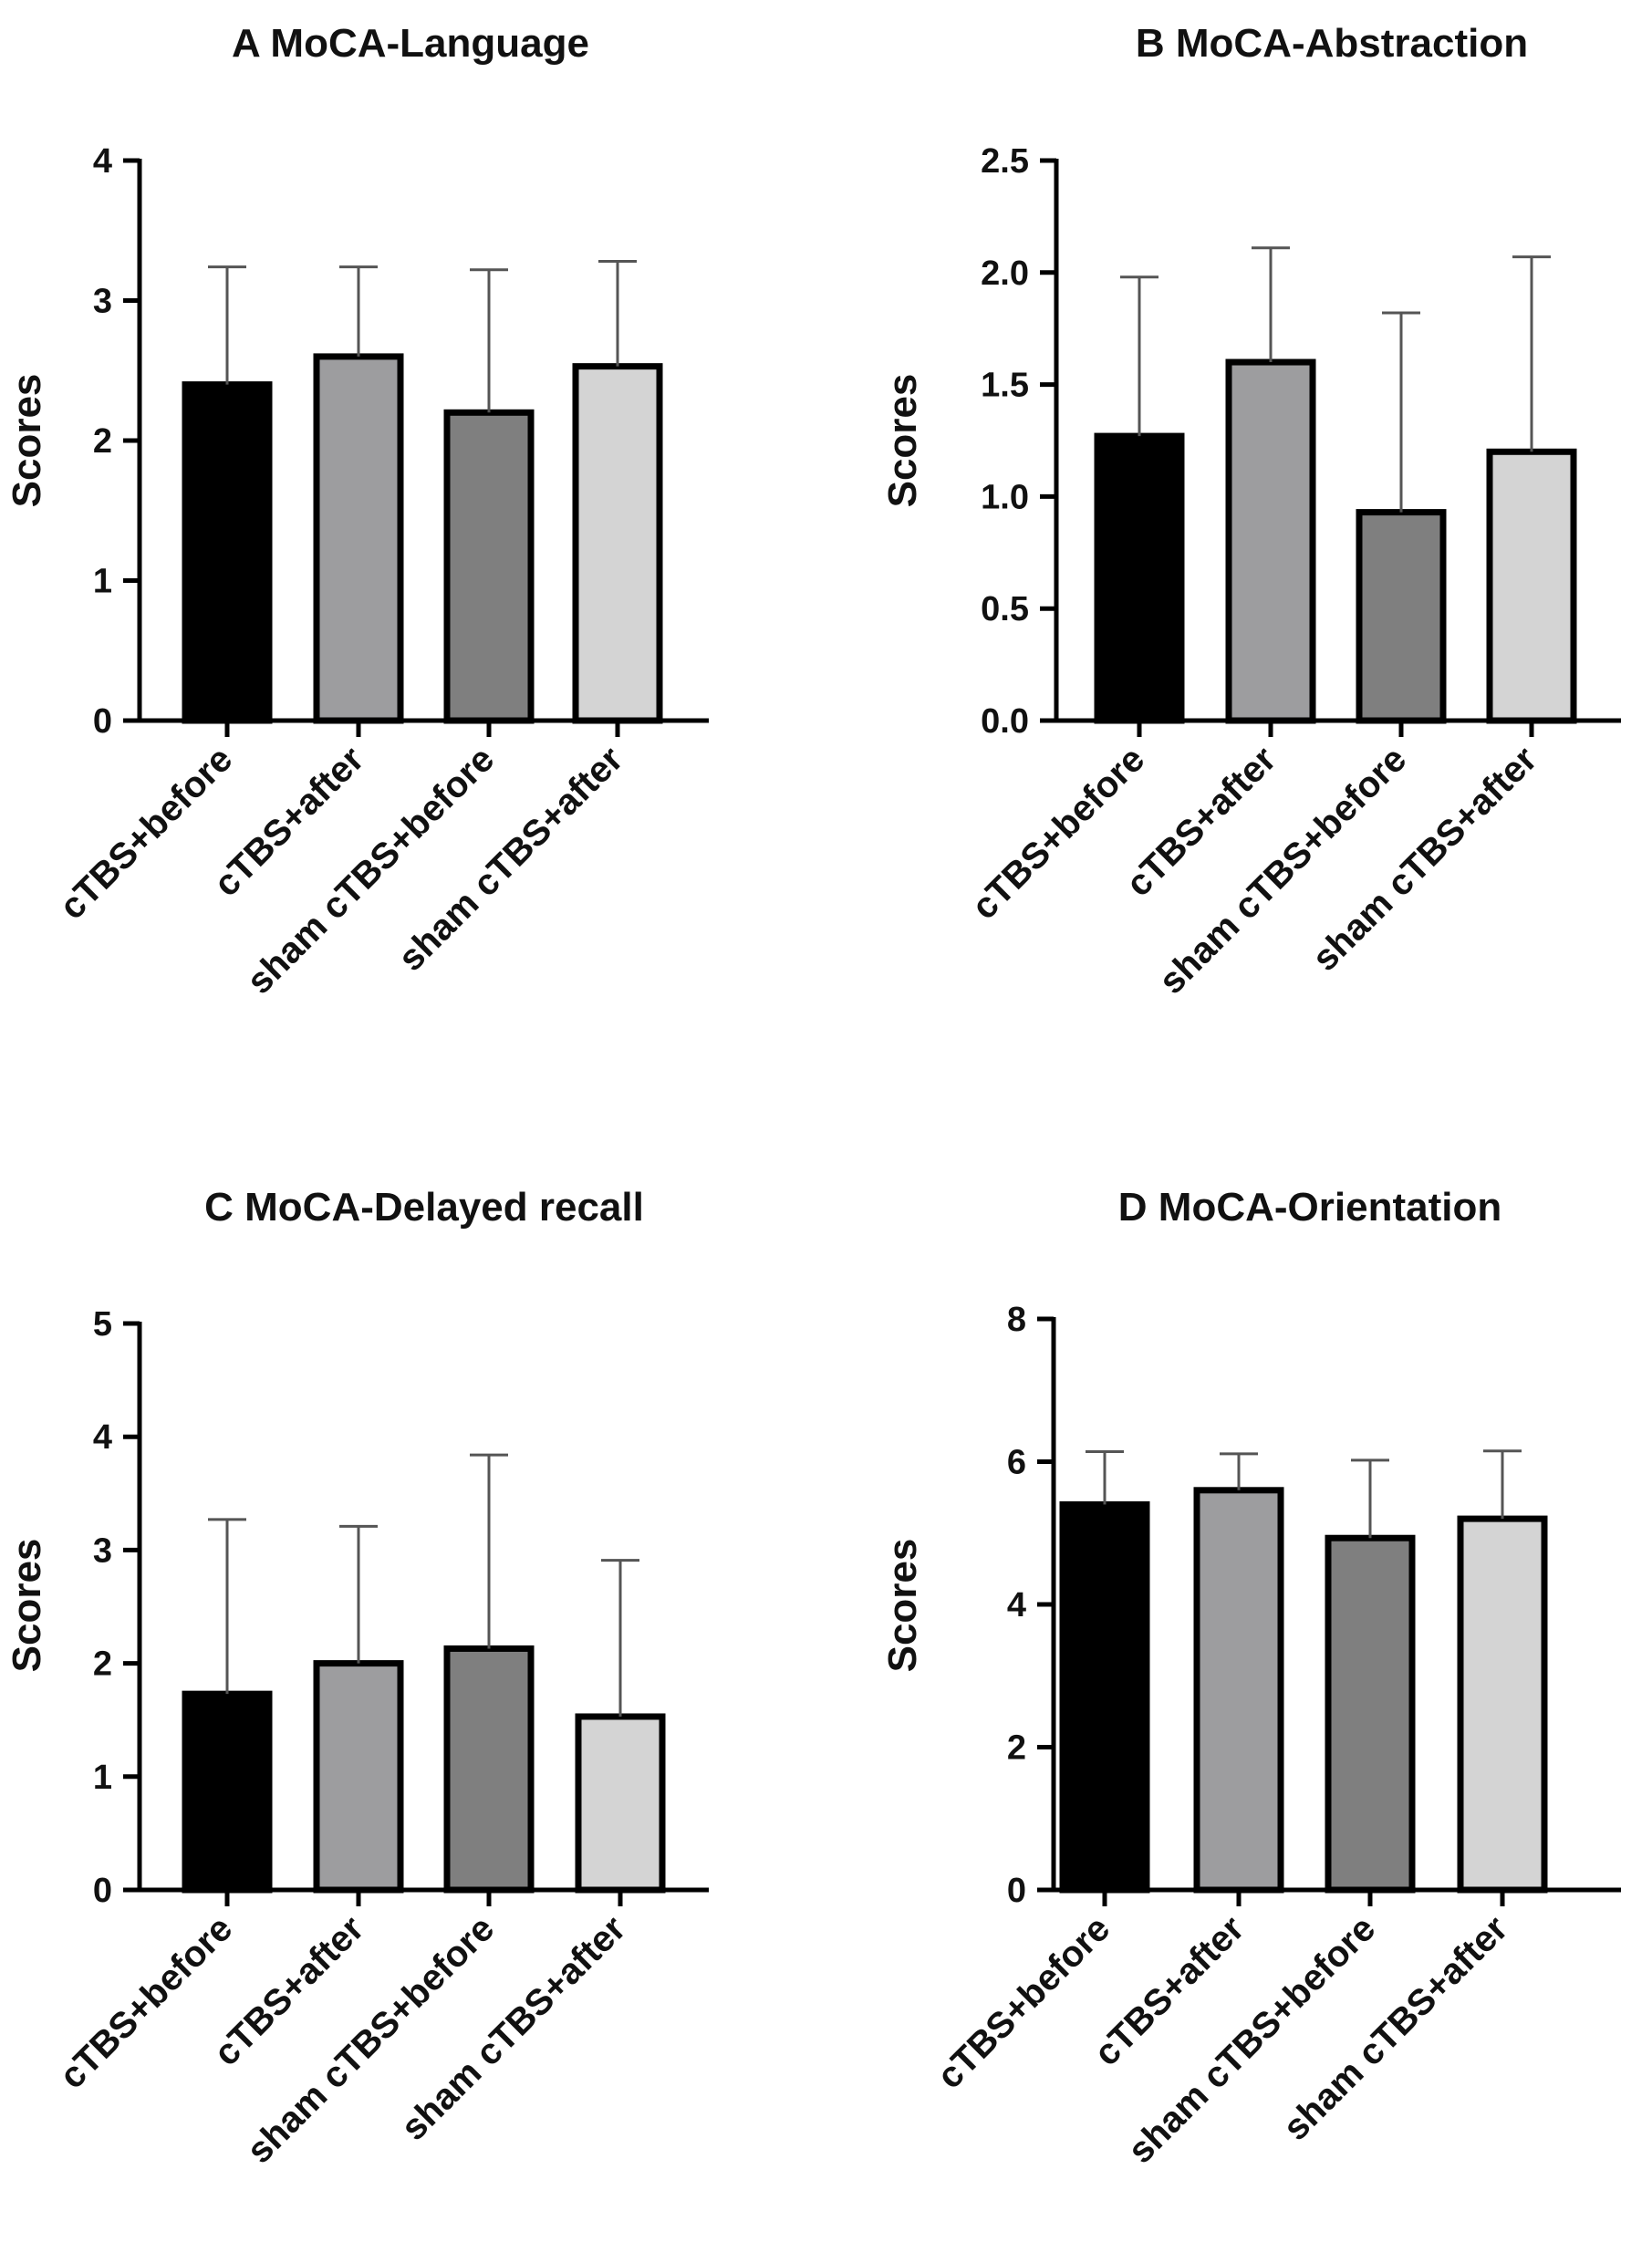  Describe the element at coordinates (103, 441) in the screenshot. I see `y-tick-label-a-2: 2` at that location.